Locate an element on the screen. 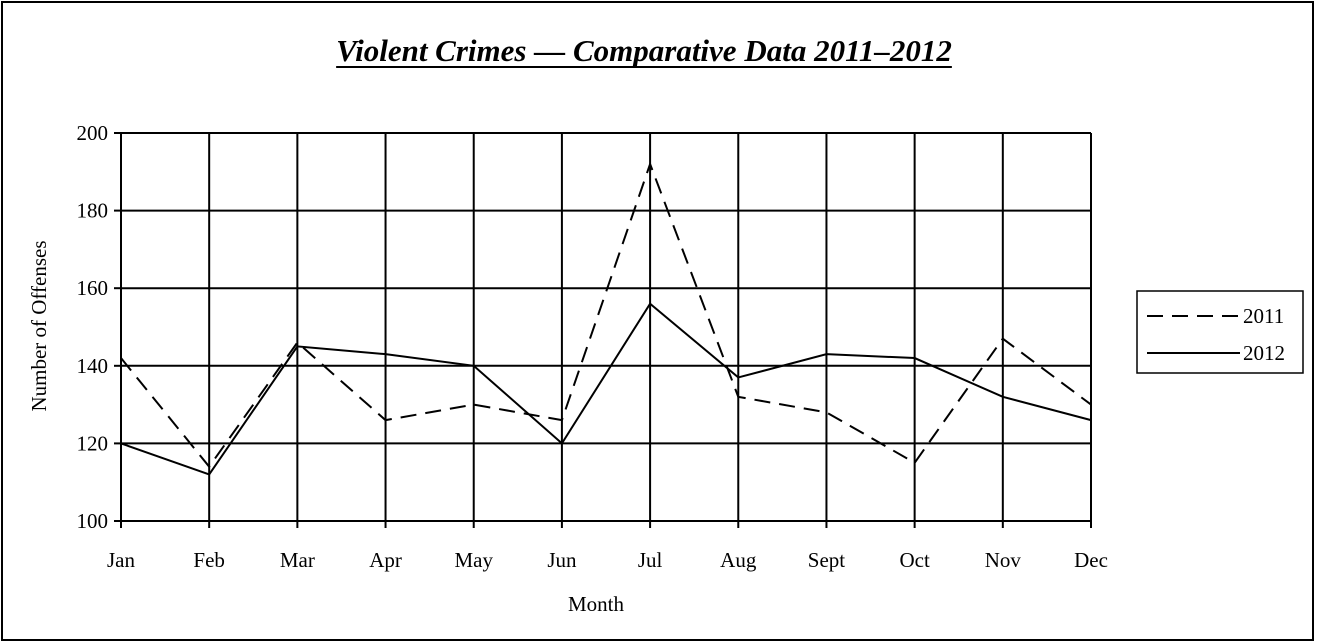 The height and width of the screenshot is (641, 1317). y-tick-labels: 100 120 140 160 180 200 is located at coordinates (93, 327).